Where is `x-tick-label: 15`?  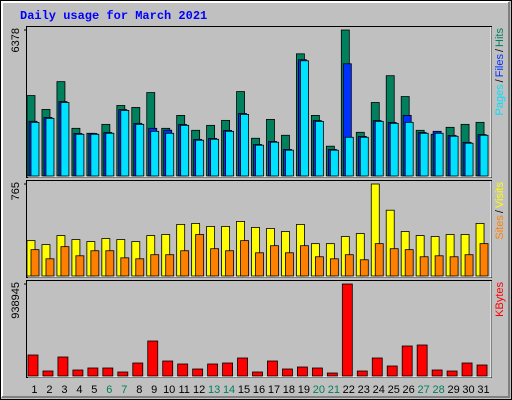
x-tick-label: 15 is located at coordinates (244, 390).